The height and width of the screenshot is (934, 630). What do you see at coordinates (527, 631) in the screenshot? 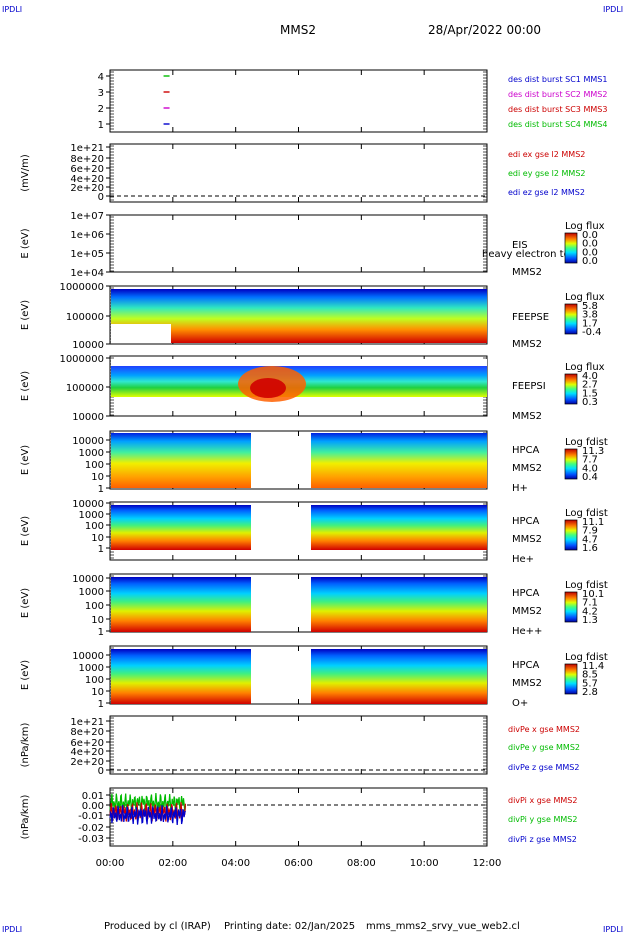
I see `panel8-right-label: He++` at bounding box center [527, 631].